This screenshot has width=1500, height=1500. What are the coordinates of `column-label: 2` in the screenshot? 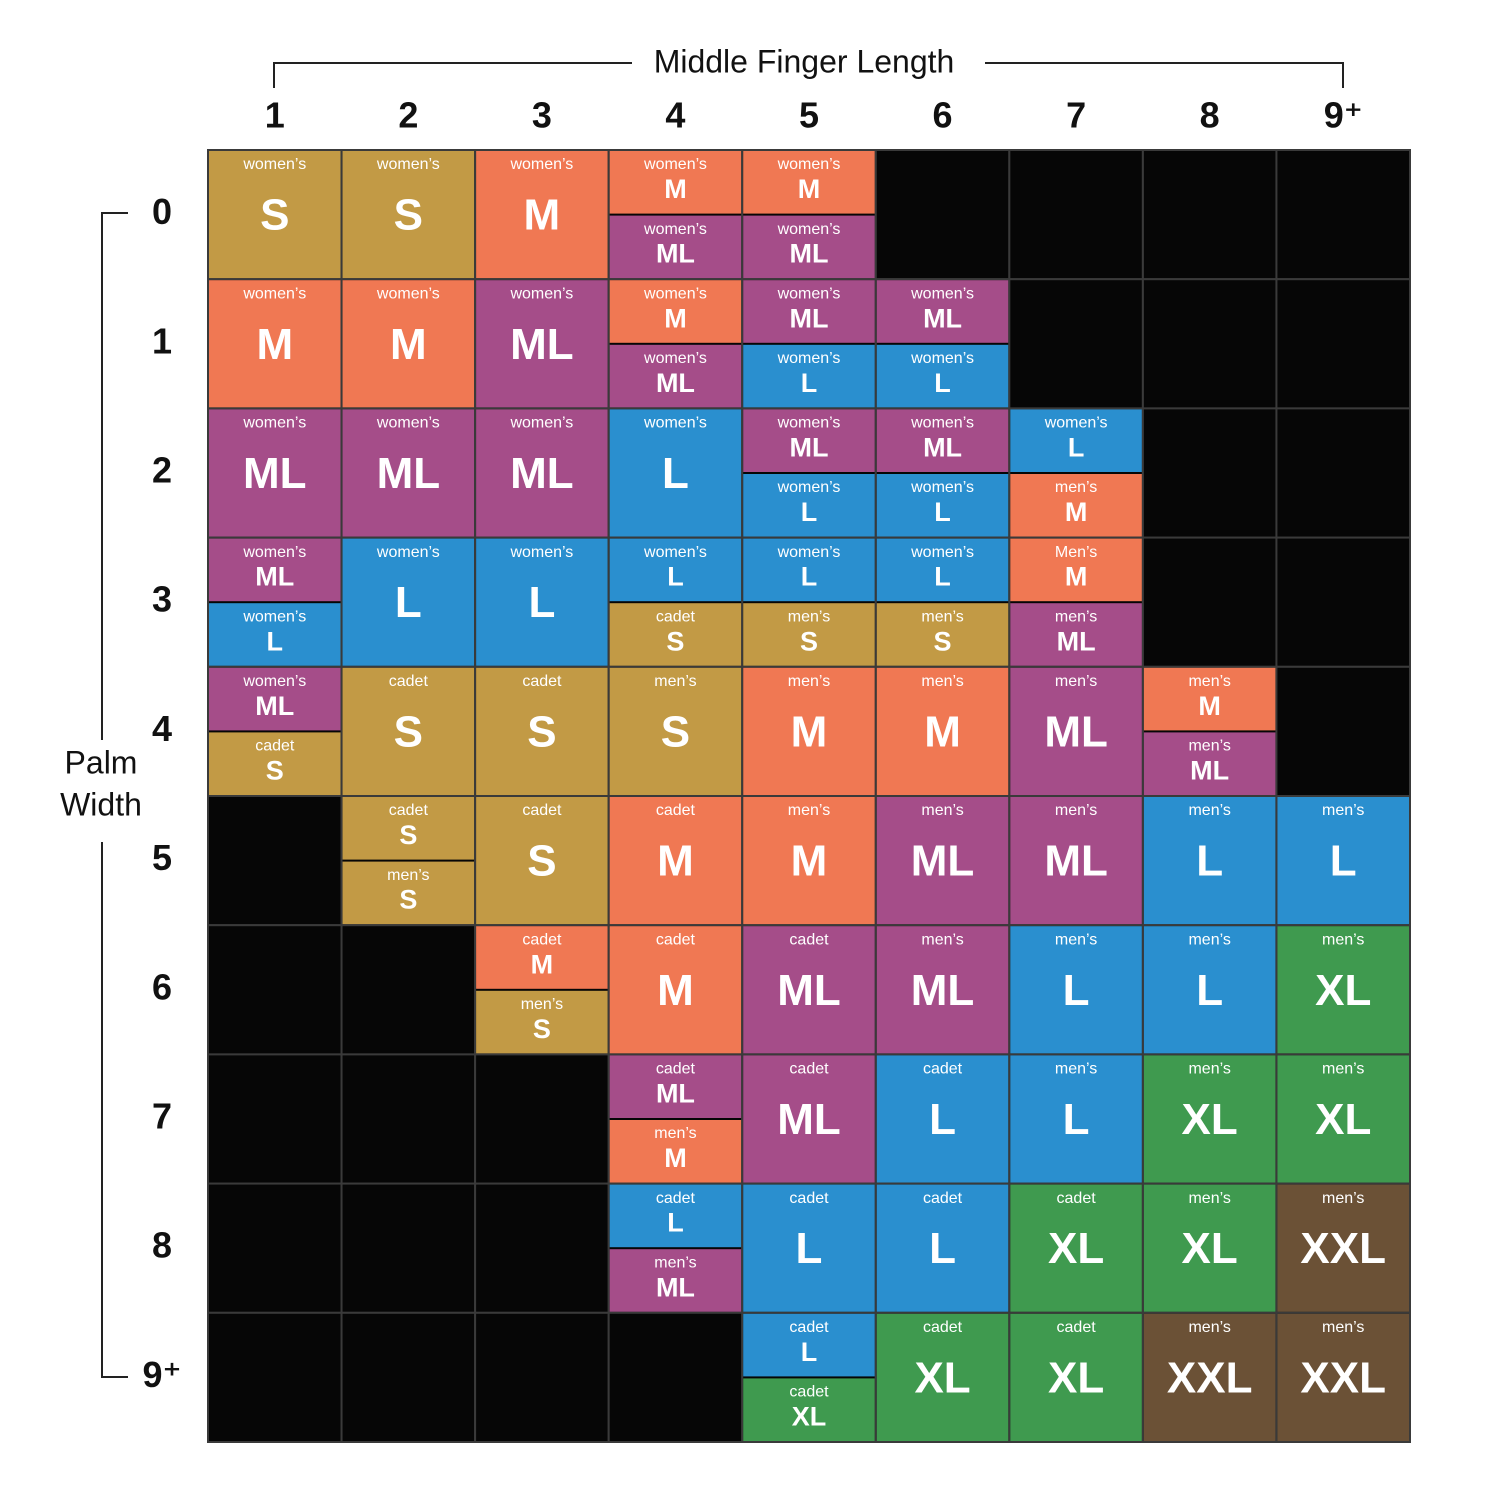 It's located at (408, 115).